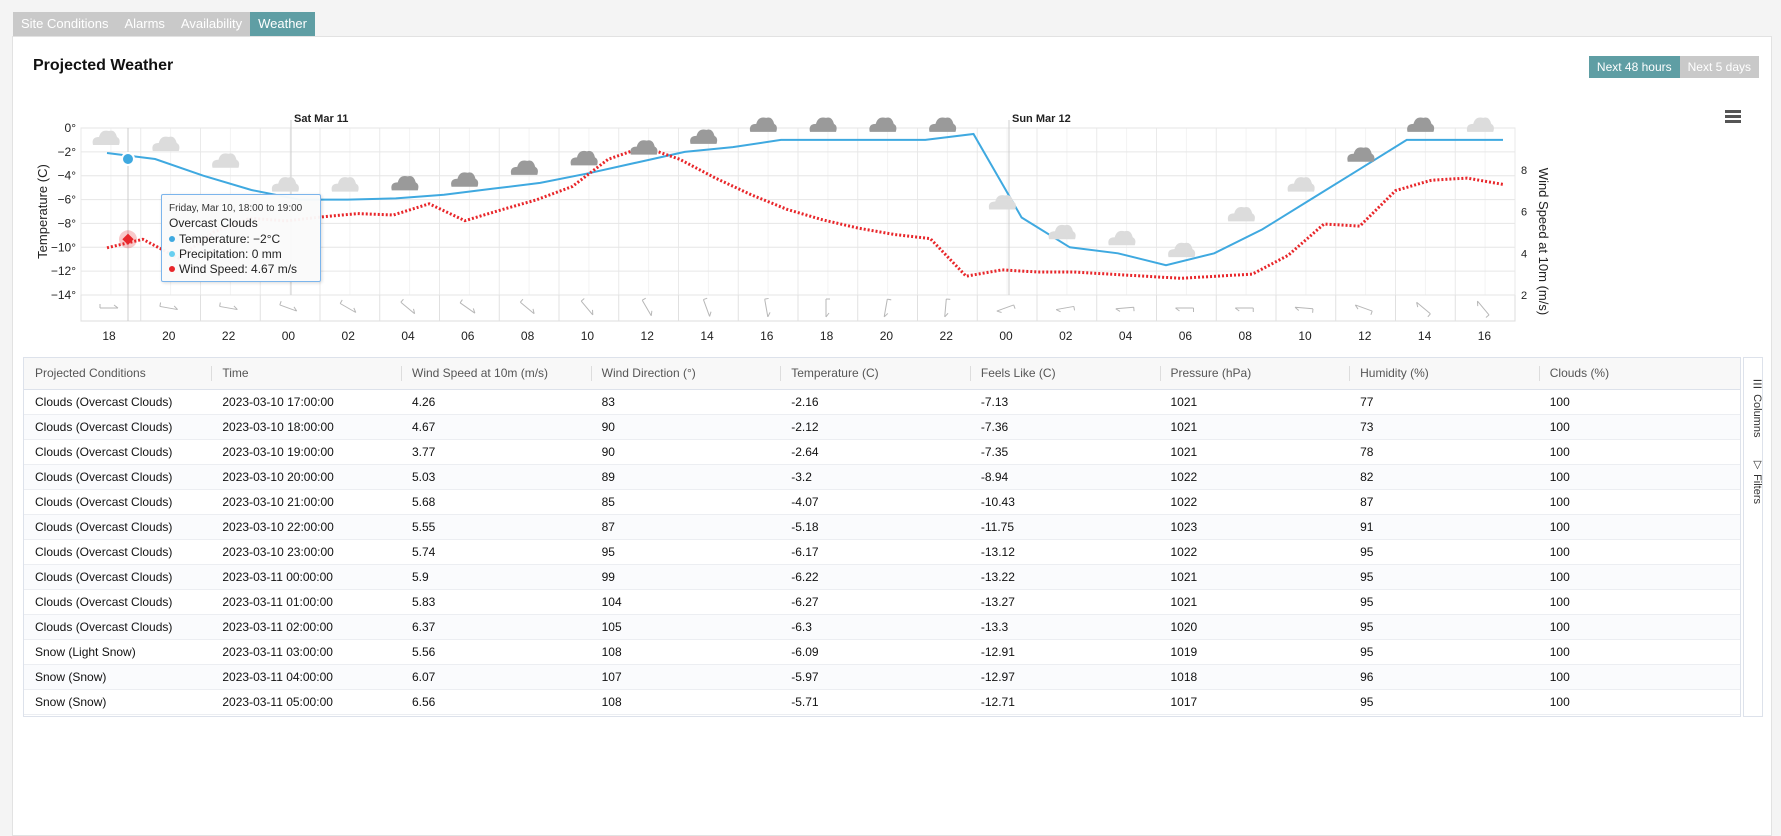  I want to click on y-axis-label: Temperature (C), so click(42, 211).